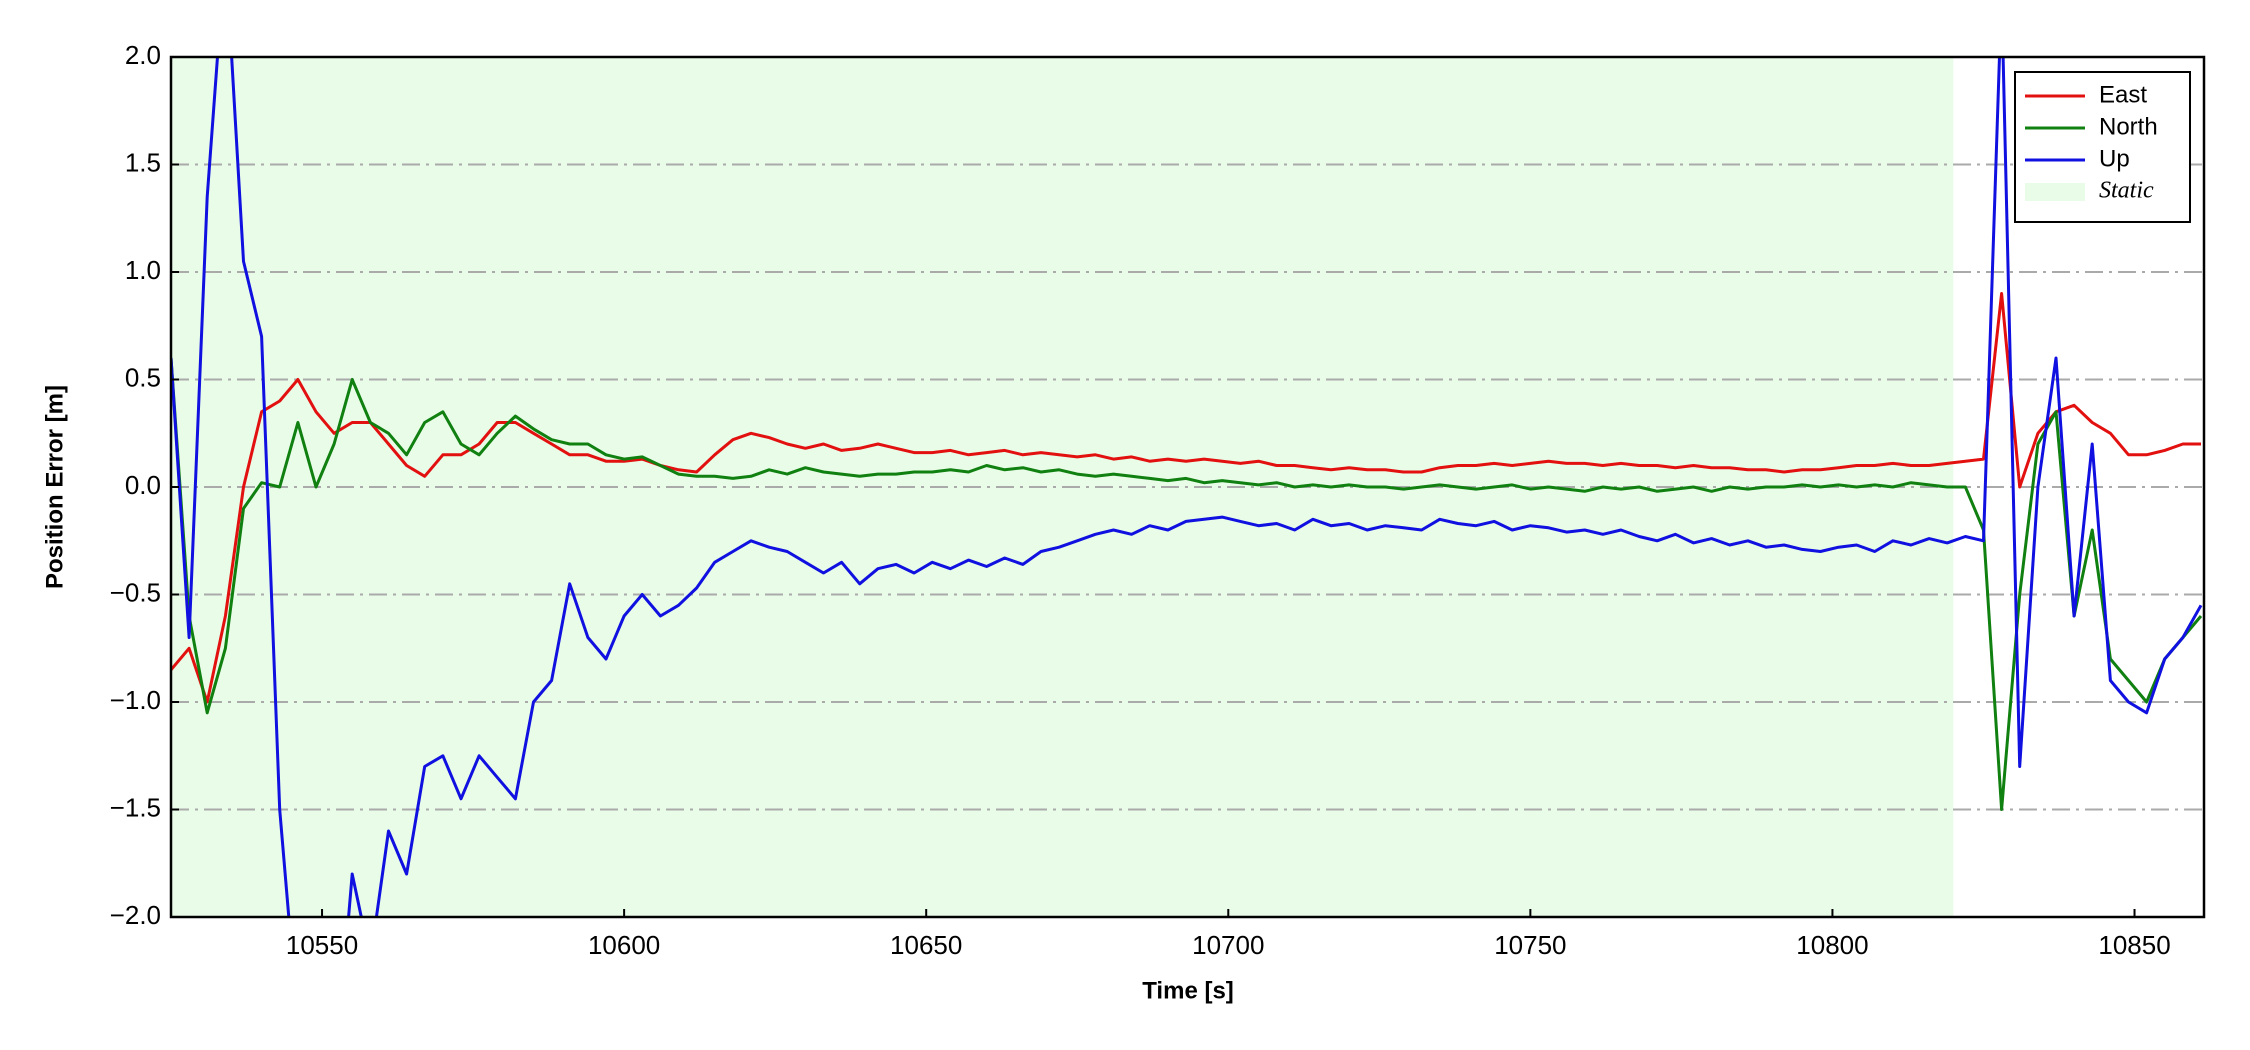 The image size is (2250, 1050). Describe the element at coordinates (1228, 945) in the screenshot. I see `x-tick-label: 10700` at that location.